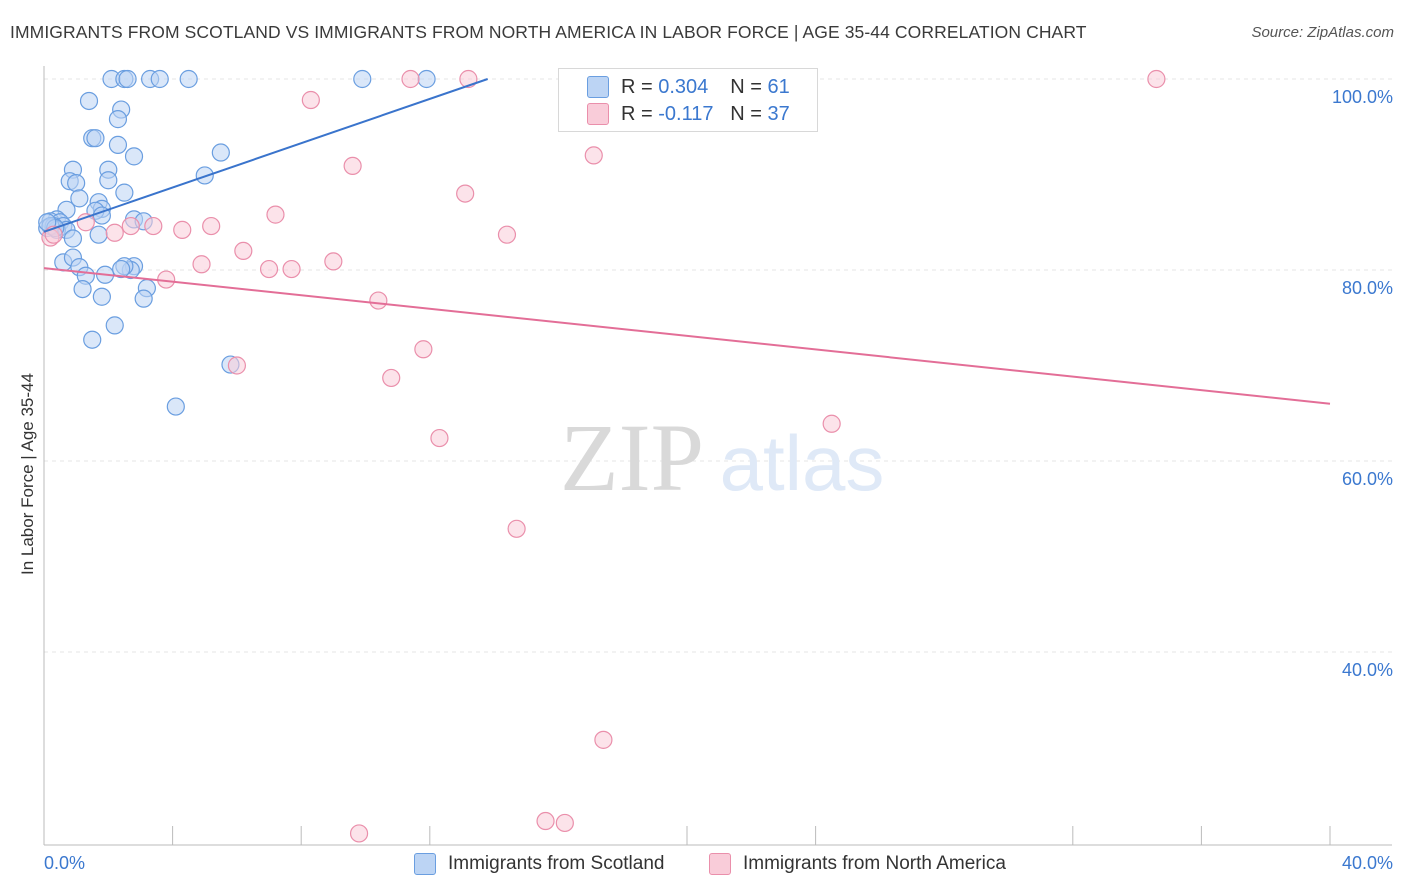  I want to click on y-tick-label: 60.0%, so click(1367, 479).